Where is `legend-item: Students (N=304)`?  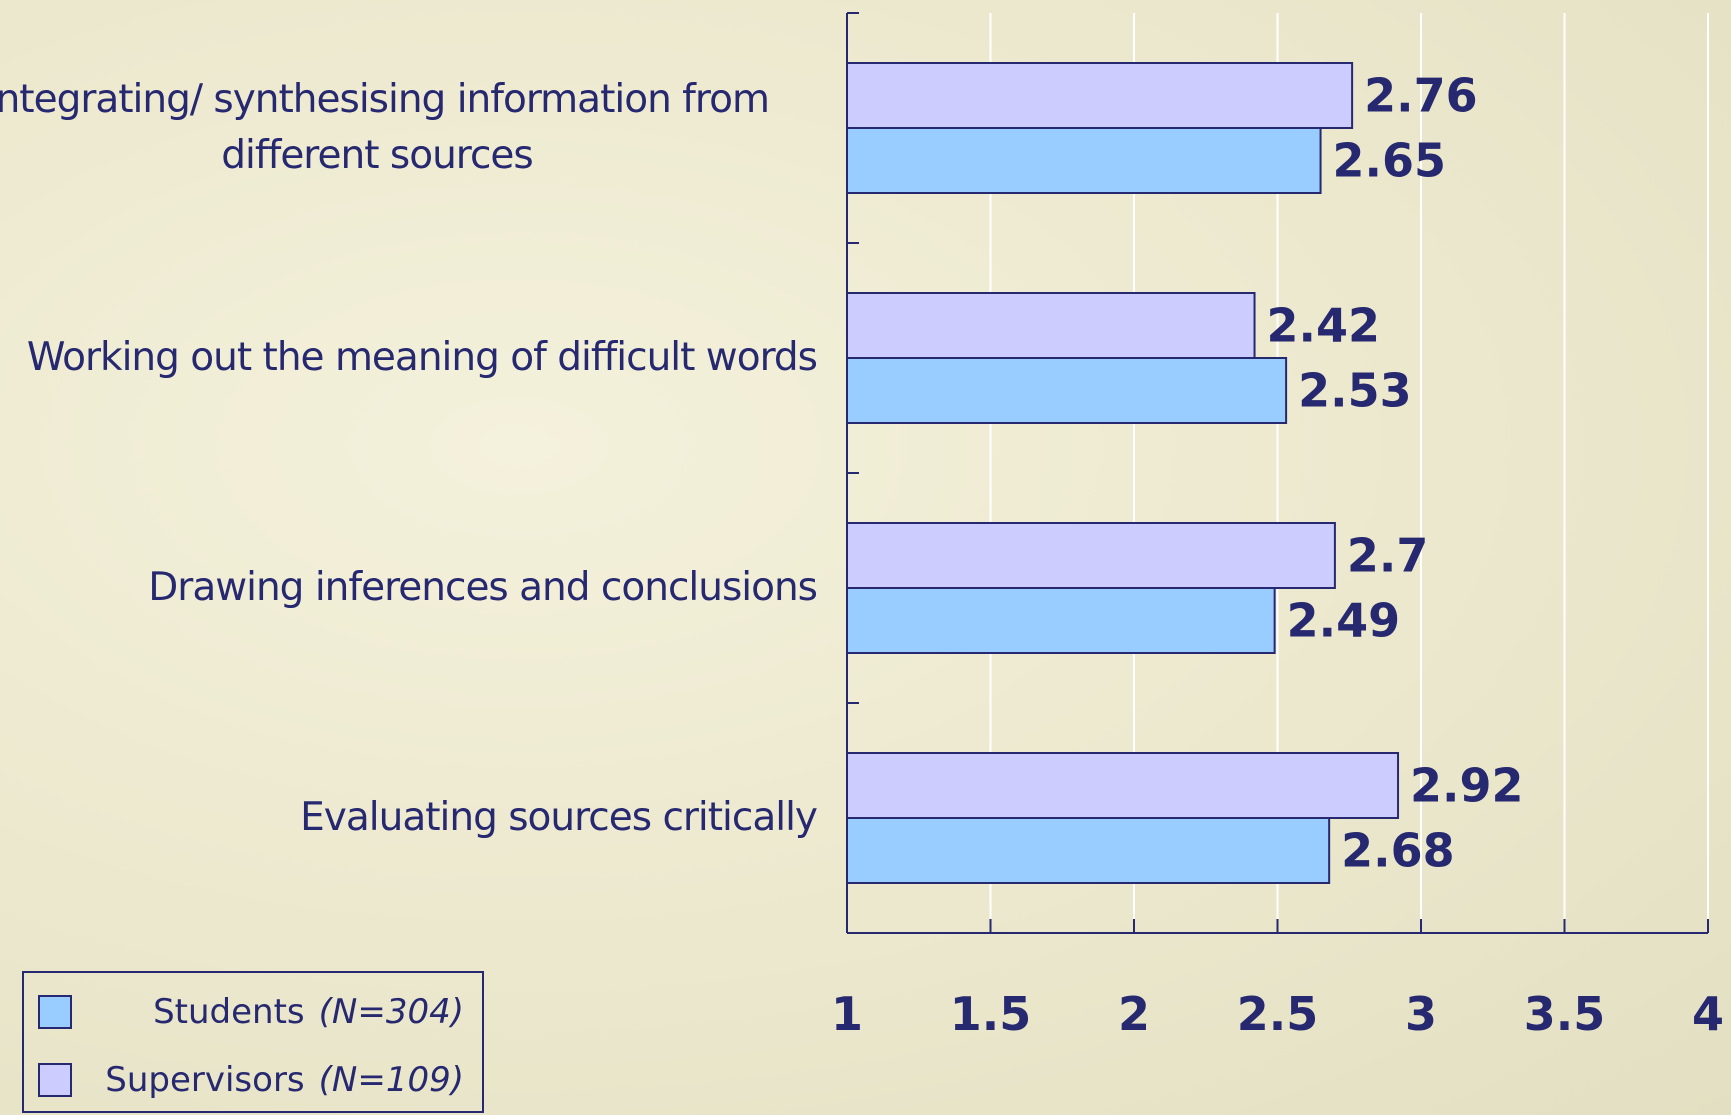
legend-item: Students (N=304) is located at coordinates (244, 1012).